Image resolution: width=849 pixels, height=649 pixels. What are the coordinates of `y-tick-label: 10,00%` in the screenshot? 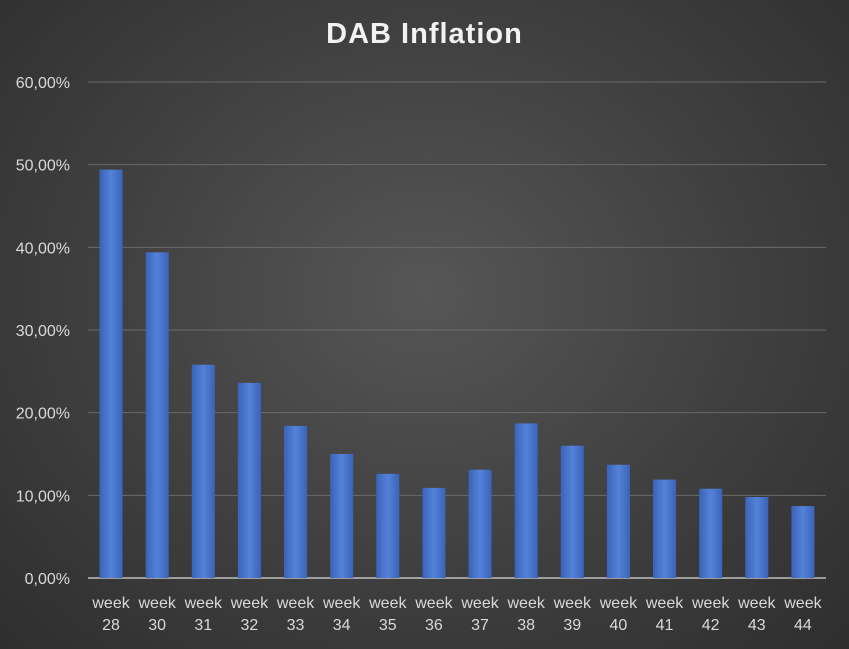 It's located at (43, 496).